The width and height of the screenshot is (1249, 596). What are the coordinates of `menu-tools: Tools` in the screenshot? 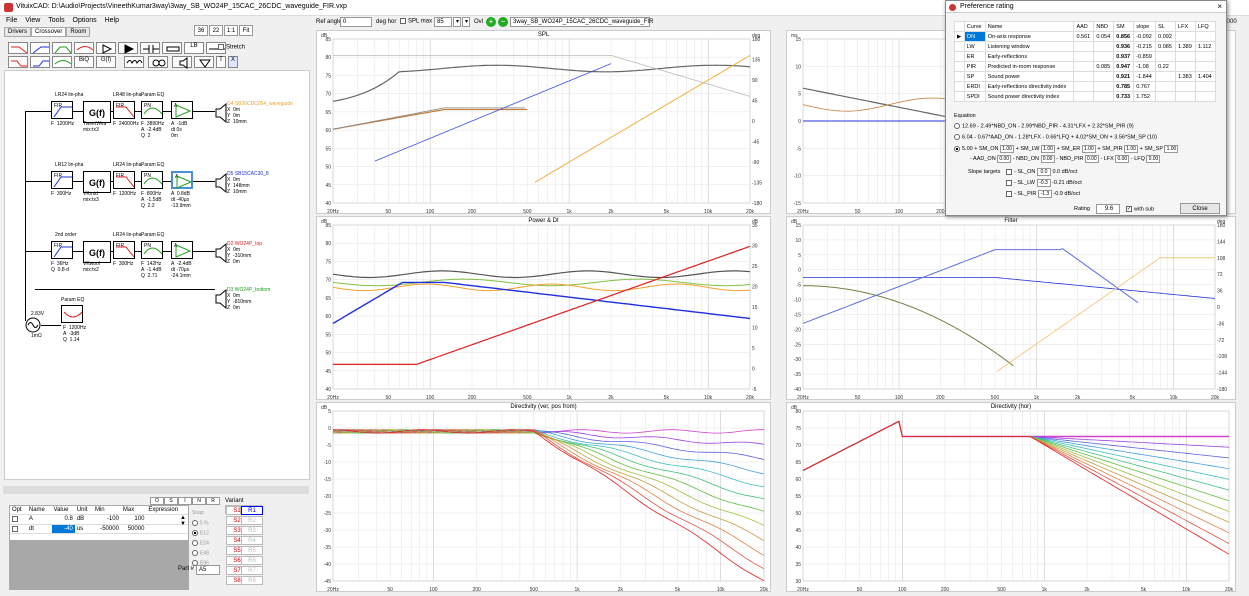 It's located at (56, 20).